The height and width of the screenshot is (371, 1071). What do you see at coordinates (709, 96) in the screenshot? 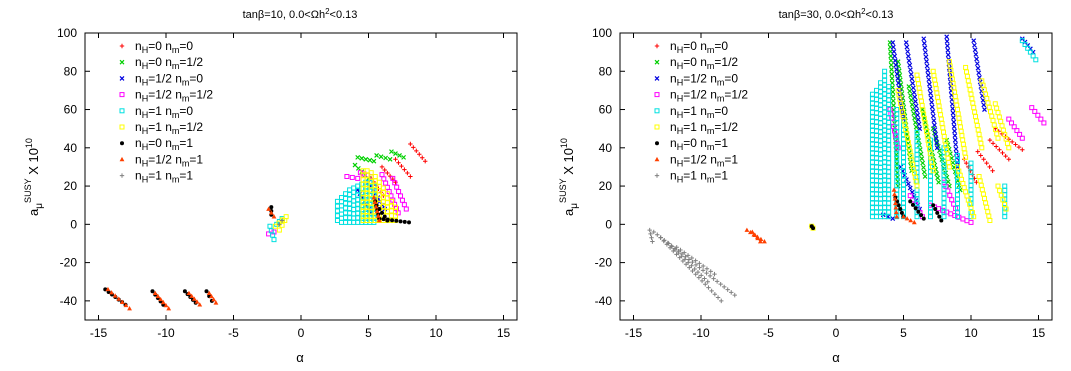
I see `legend-label: nH=1/2 nm=1/2` at bounding box center [709, 96].